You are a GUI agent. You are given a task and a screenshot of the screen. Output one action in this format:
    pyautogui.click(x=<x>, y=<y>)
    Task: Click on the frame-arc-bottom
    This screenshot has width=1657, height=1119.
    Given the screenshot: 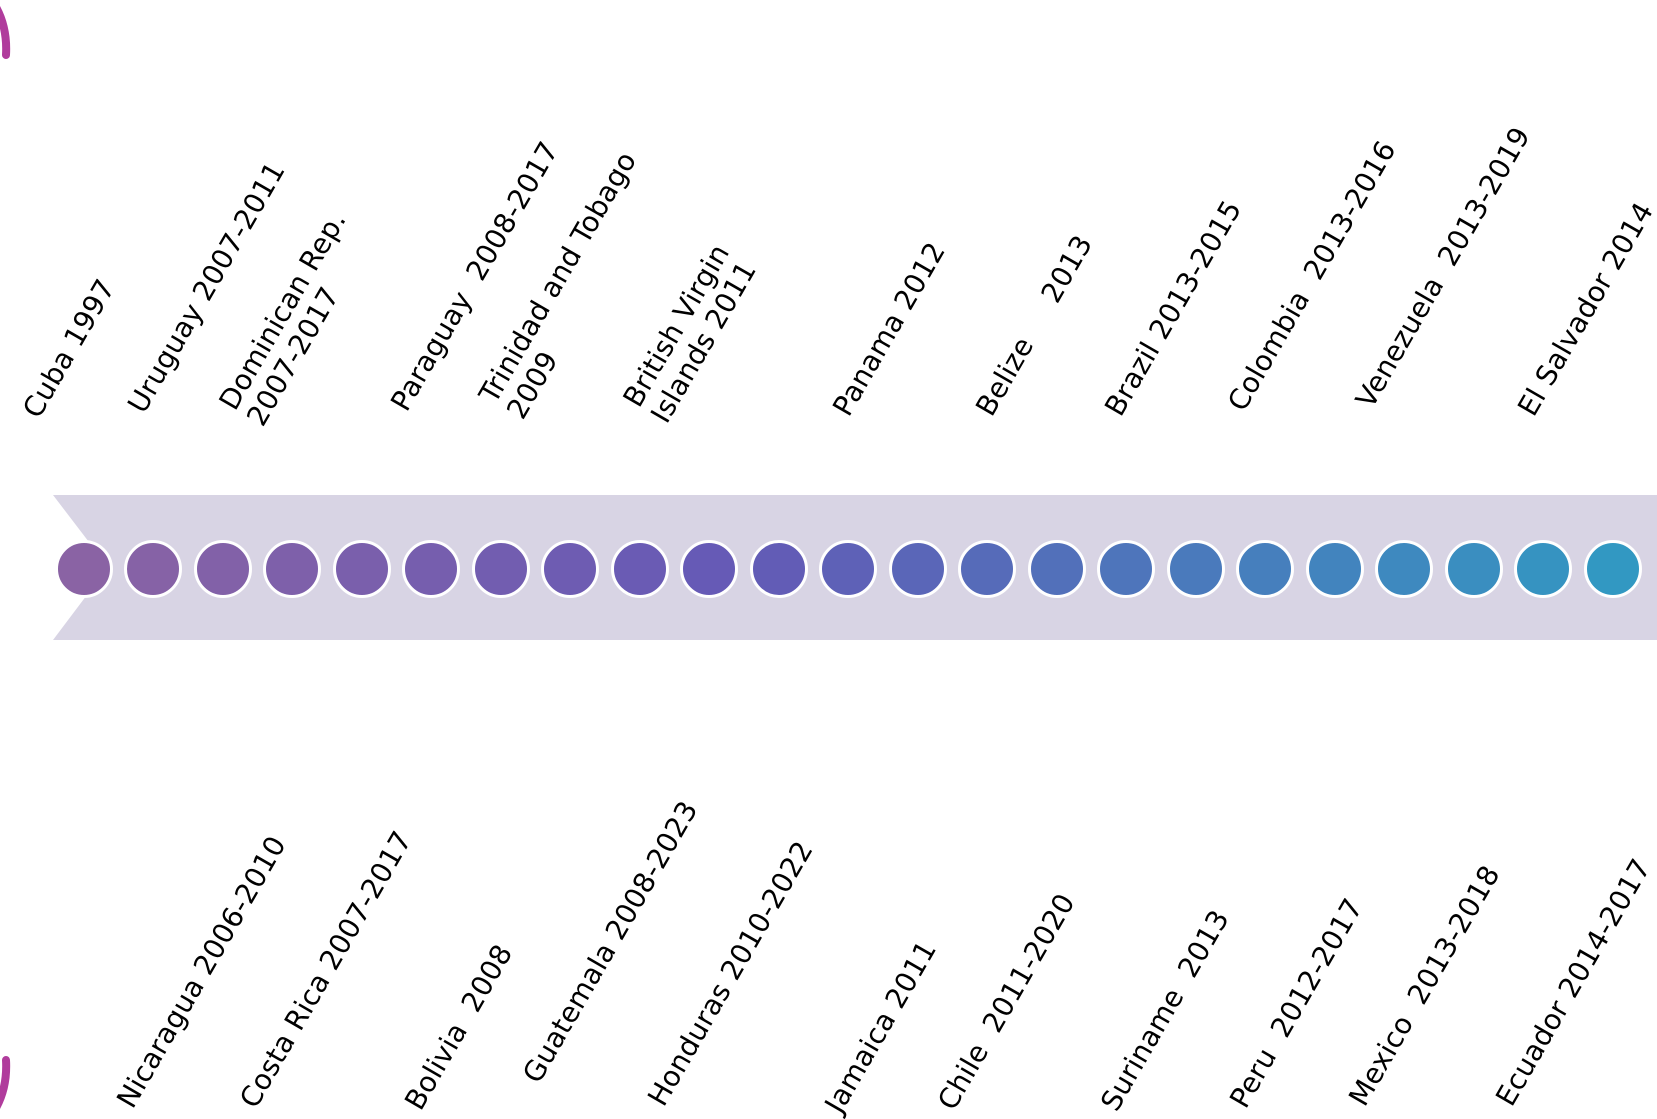 What is the action you would take?
    pyautogui.click(x=5, y=1082)
    